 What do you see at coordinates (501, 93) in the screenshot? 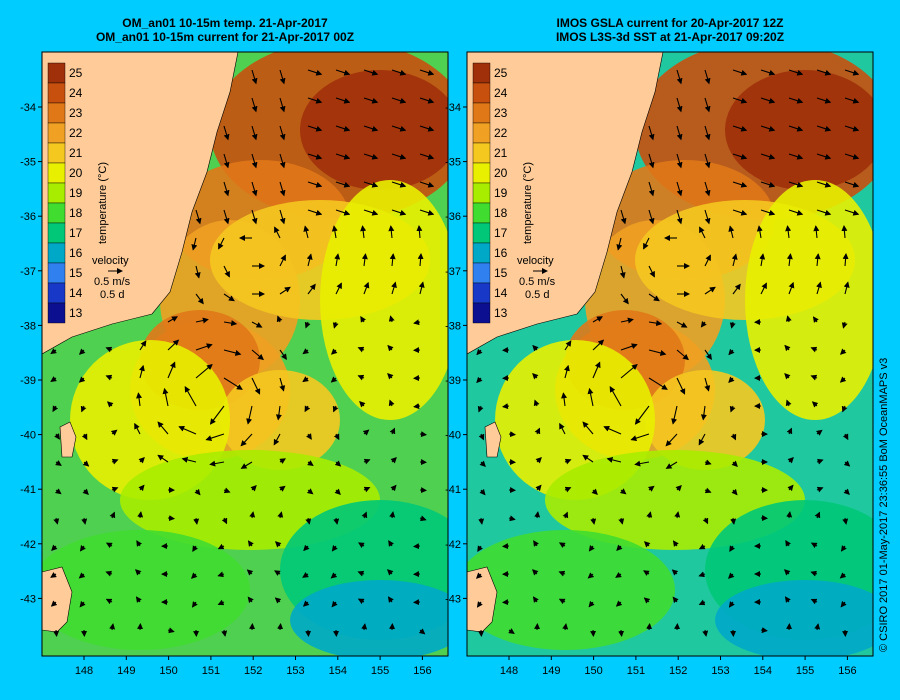
I see `colorbar-tick-label: 24` at bounding box center [501, 93].